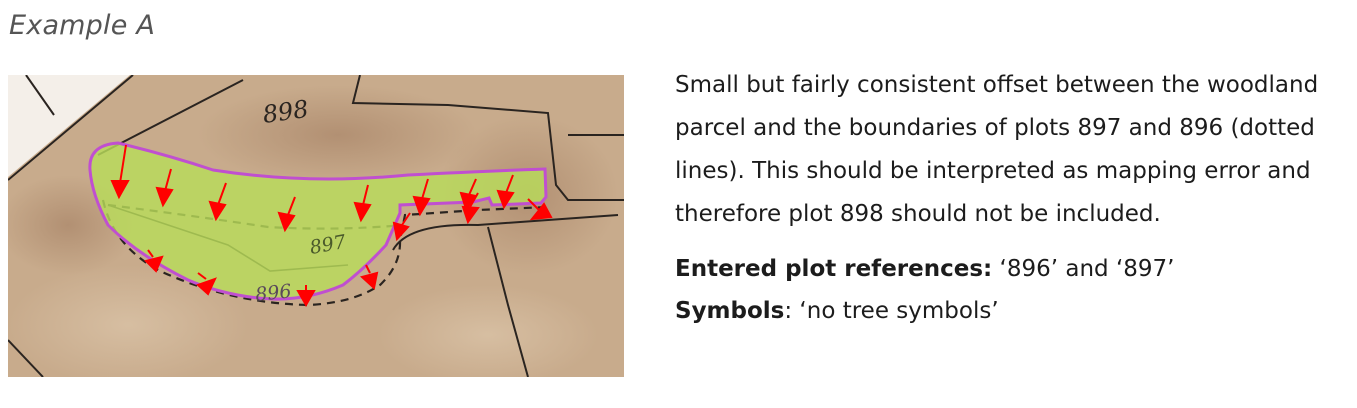 The width and height of the screenshot is (1357, 408). Describe the element at coordinates (325, 253) in the screenshot. I see `map-dotted-boundary` at that location.